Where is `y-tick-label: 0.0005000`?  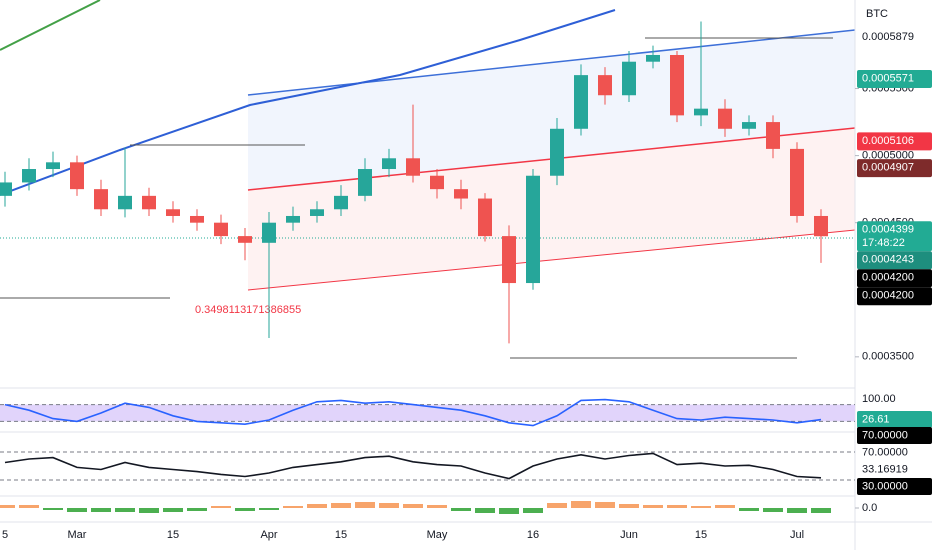
y-tick-label: 0.0005000 is located at coordinates (888, 156).